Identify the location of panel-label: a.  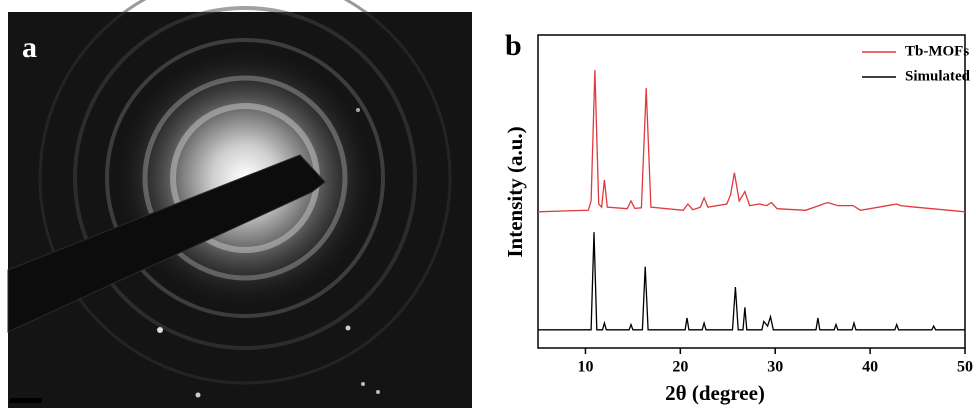
(29, 47).